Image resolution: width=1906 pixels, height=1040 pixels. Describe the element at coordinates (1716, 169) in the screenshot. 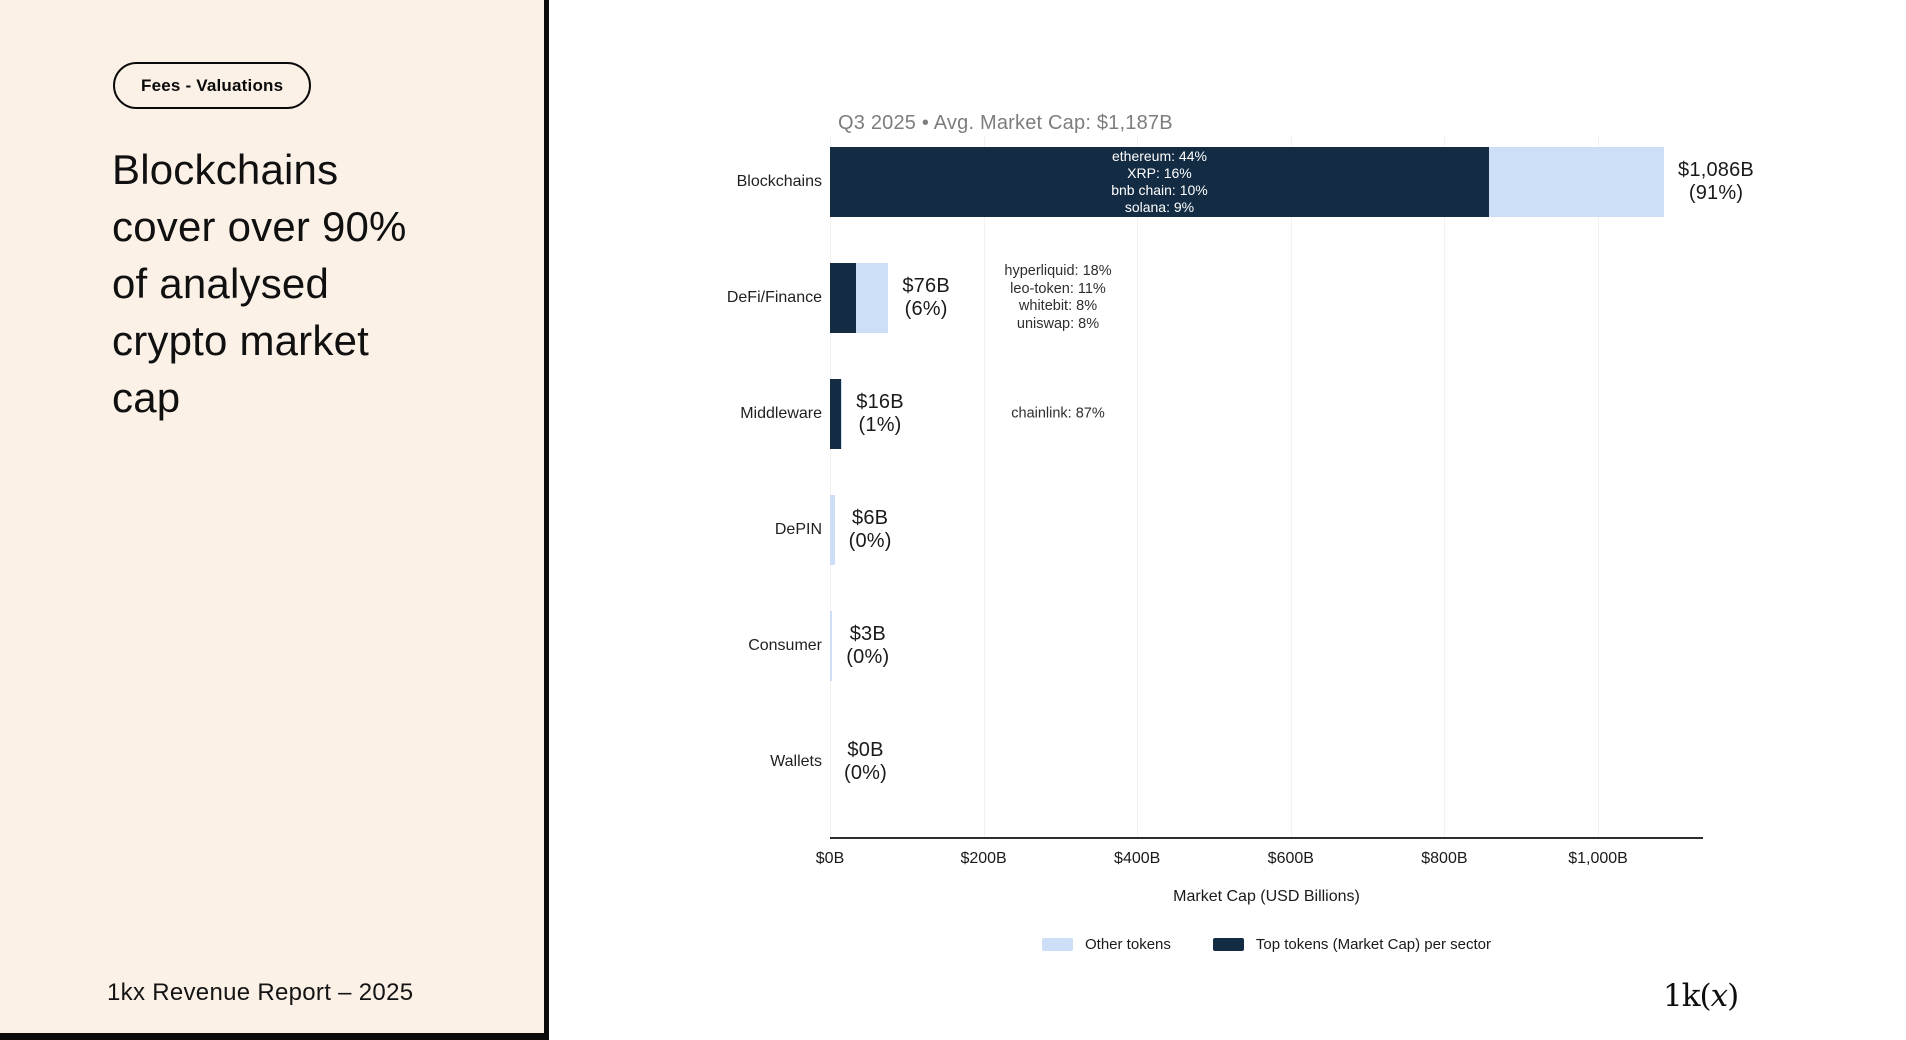

I see `bar-value-amount: $1,086B` at that location.